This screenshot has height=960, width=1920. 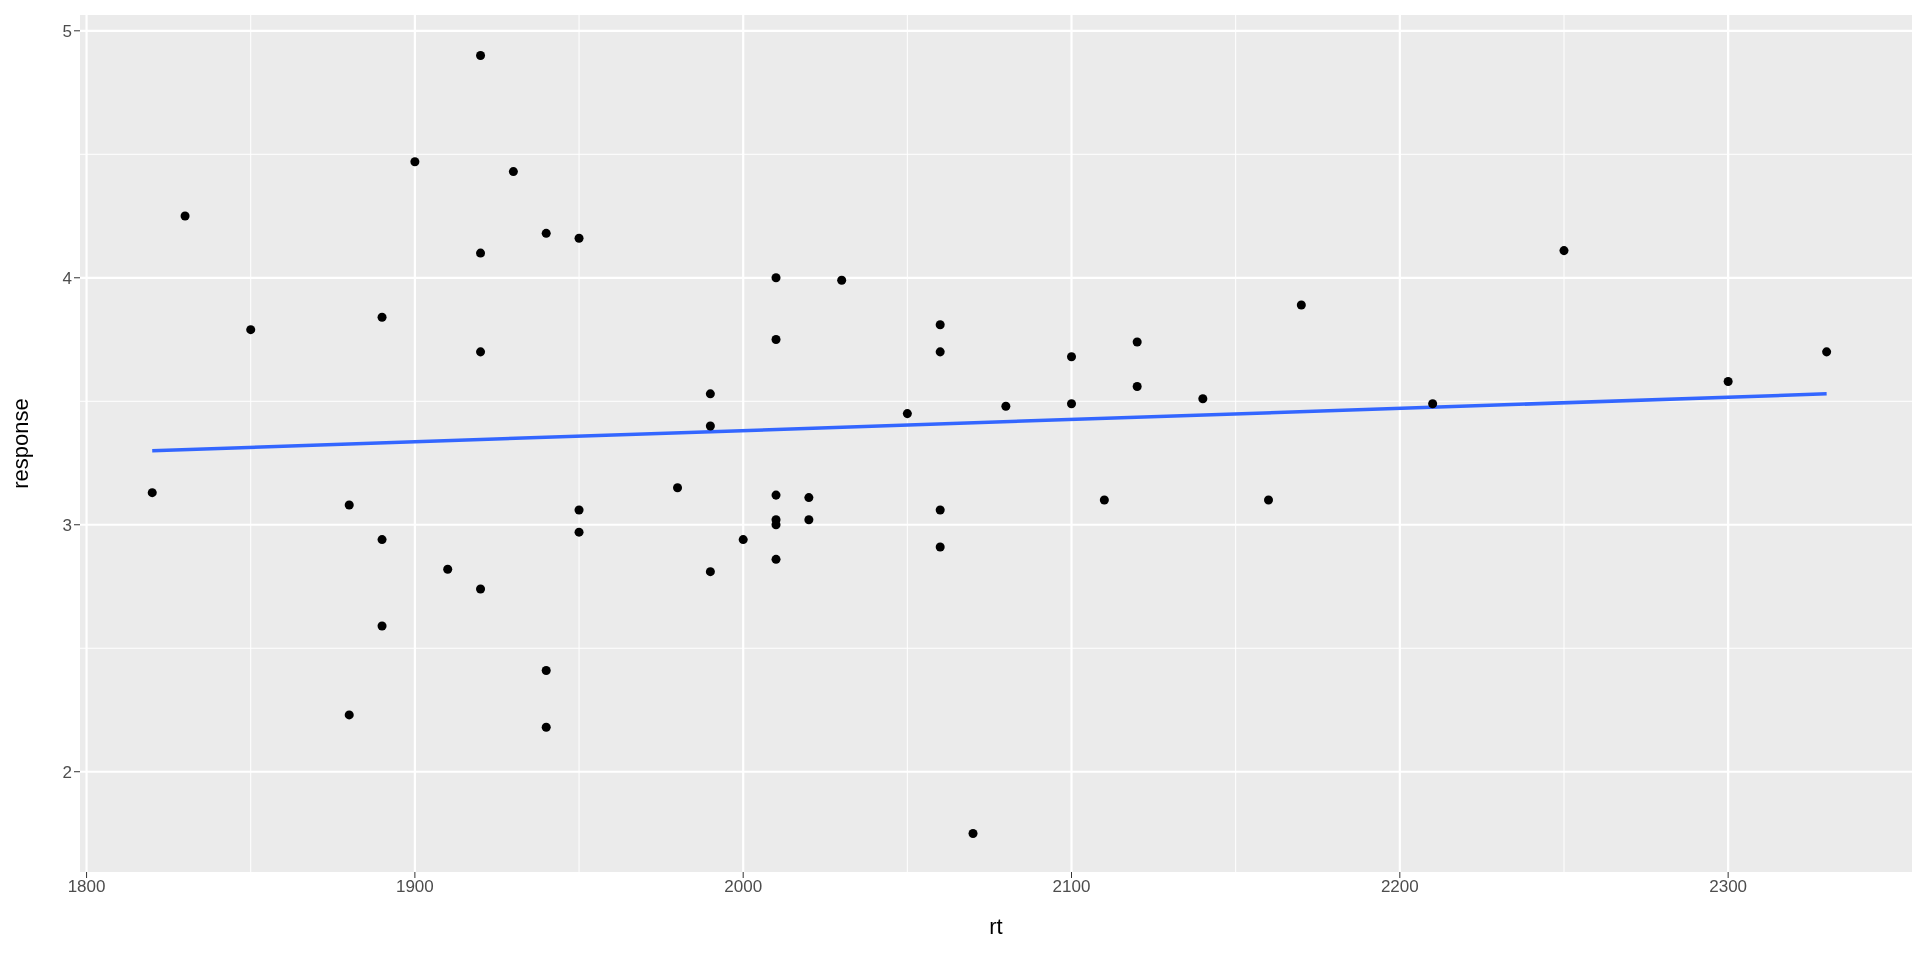 I want to click on y-axis-title: response, so click(x=20, y=443).